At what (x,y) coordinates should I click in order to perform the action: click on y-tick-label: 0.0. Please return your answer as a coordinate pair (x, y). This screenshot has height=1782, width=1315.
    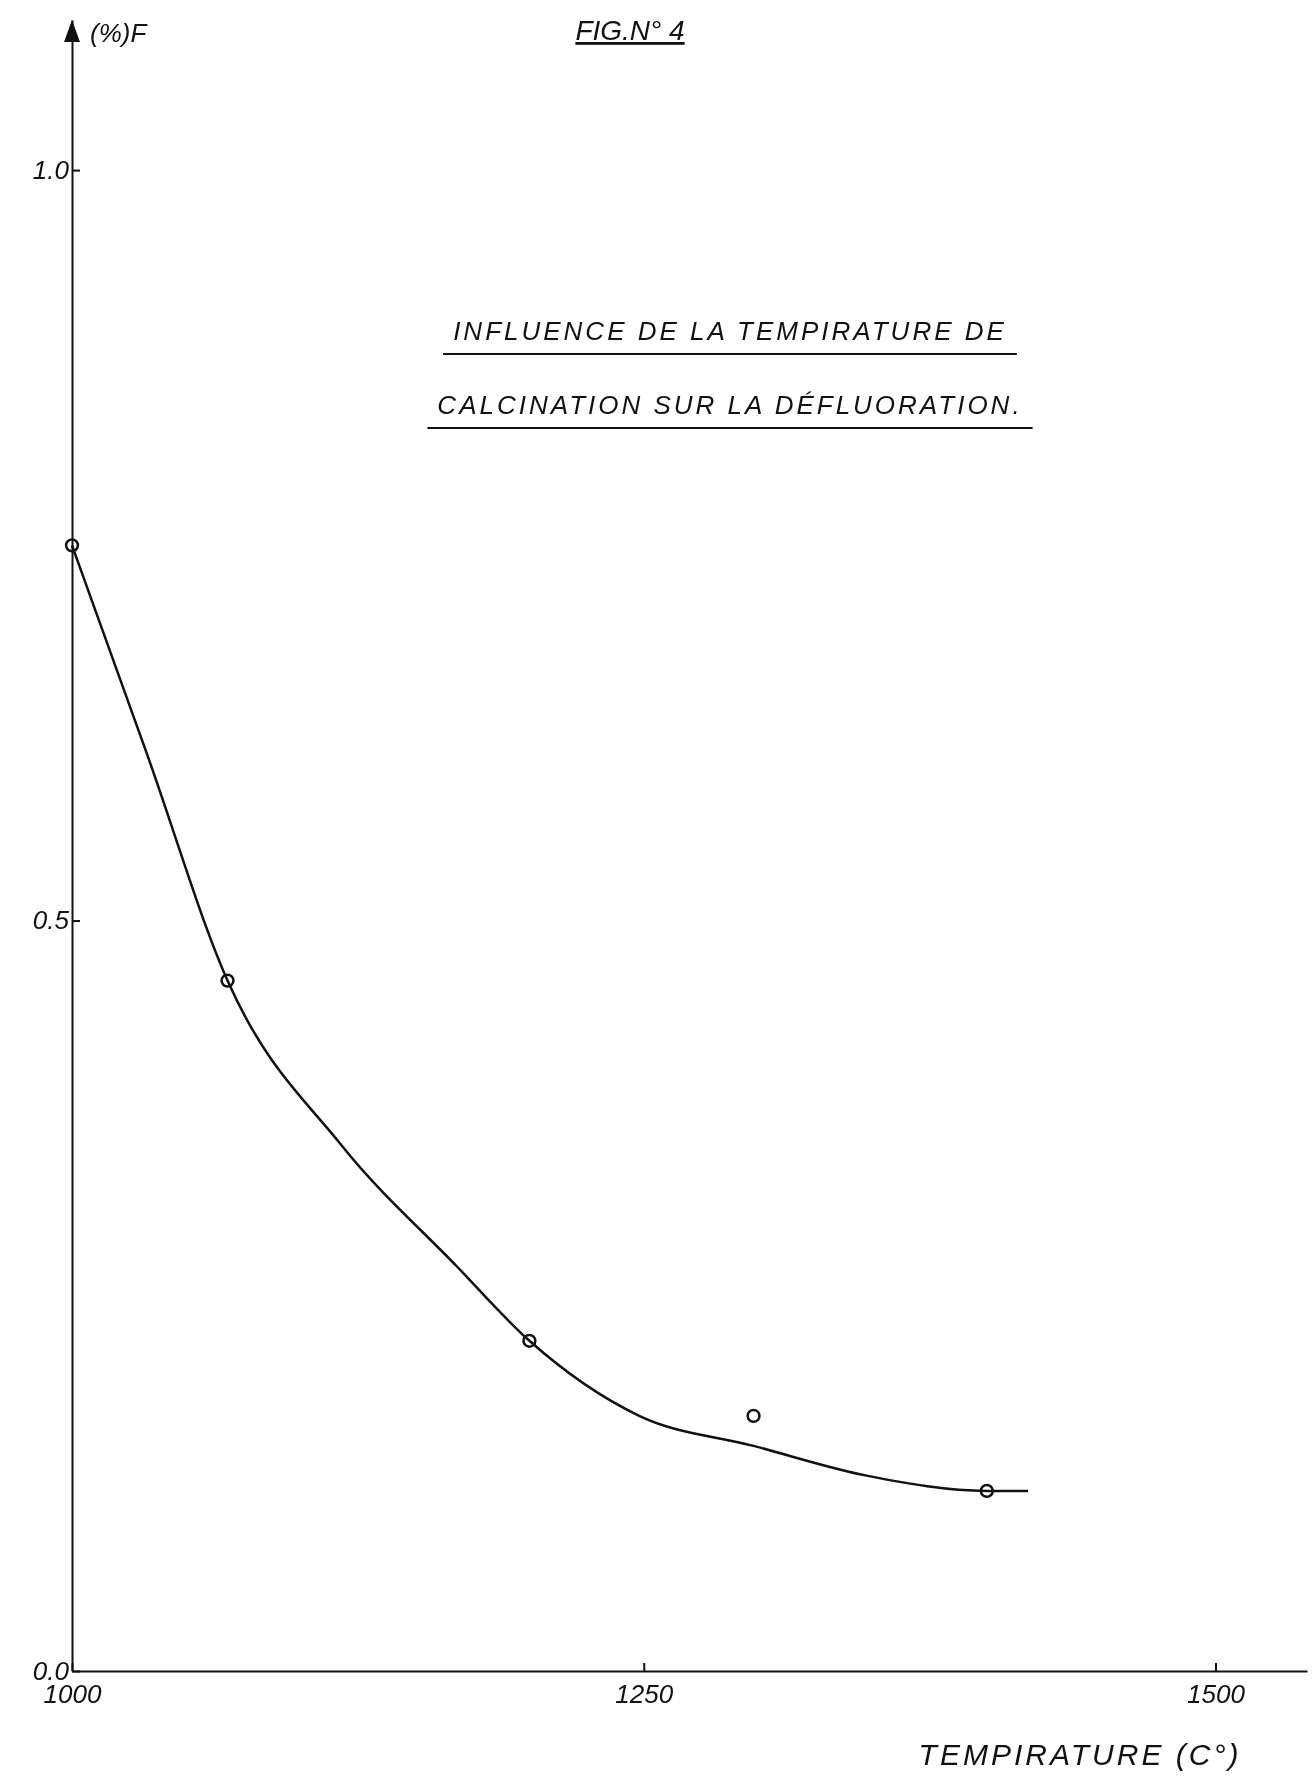
    Looking at the image, I should click on (51, 1670).